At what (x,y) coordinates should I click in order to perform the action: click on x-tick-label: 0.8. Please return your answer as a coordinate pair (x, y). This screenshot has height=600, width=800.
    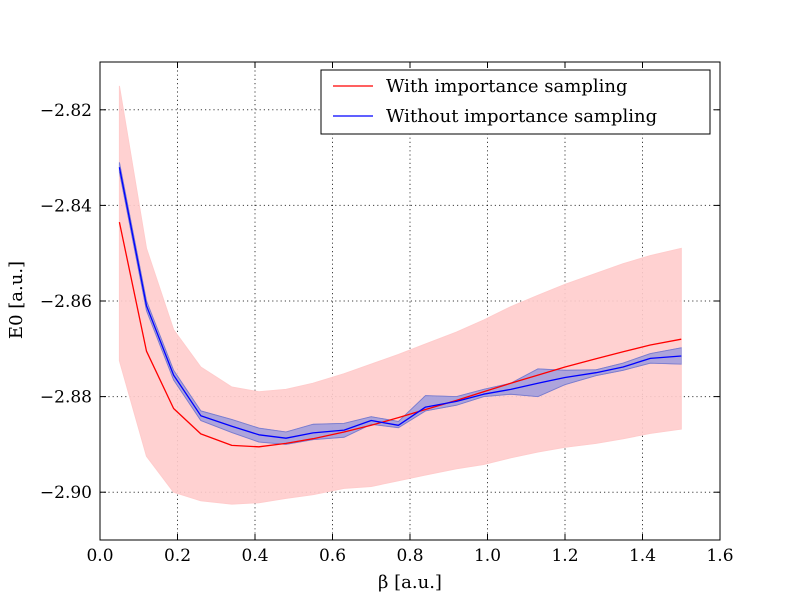
    Looking at the image, I should click on (409, 556).